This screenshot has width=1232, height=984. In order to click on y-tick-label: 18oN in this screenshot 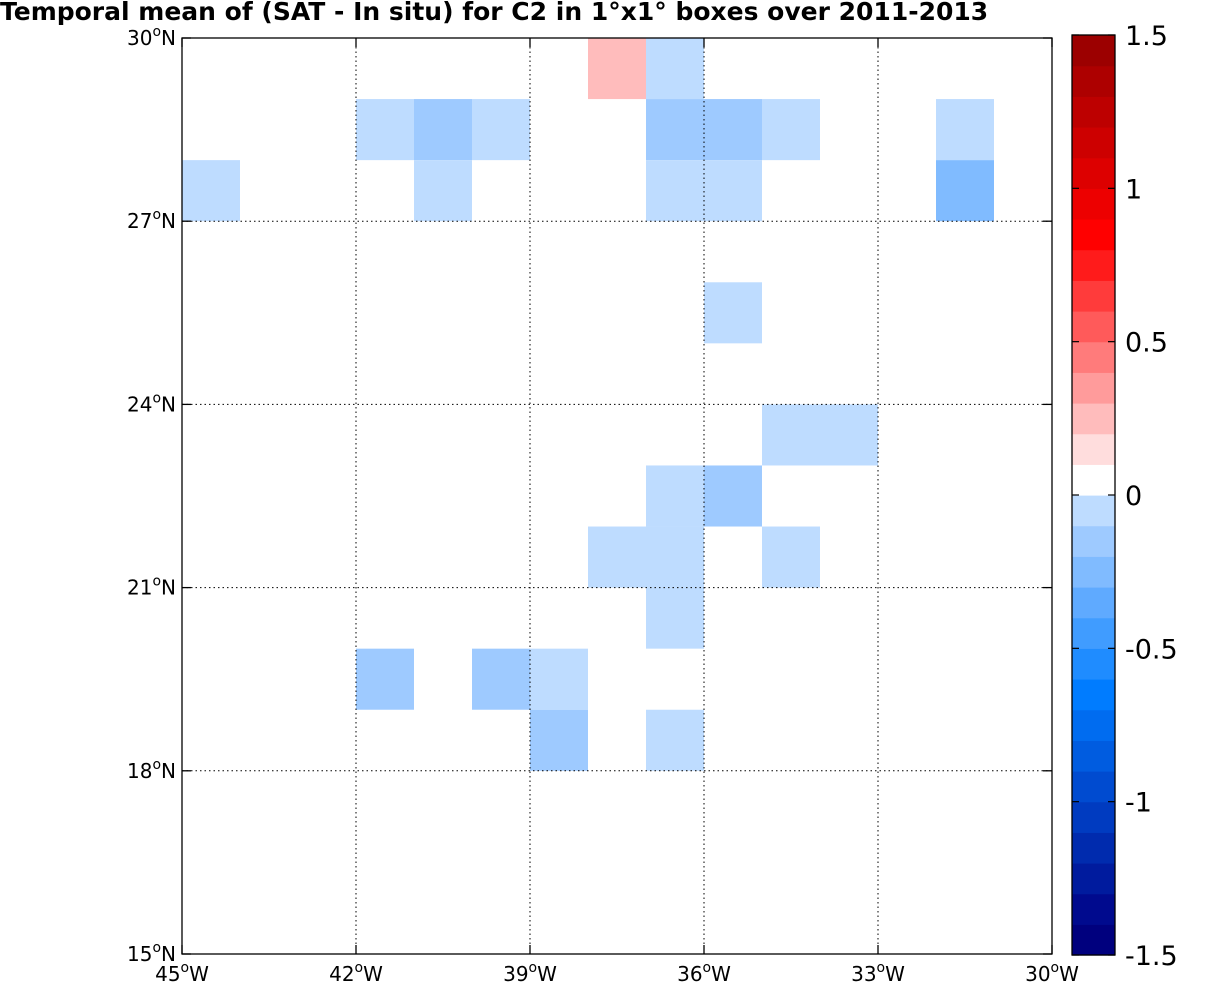, I will do `click(151, 770)`.